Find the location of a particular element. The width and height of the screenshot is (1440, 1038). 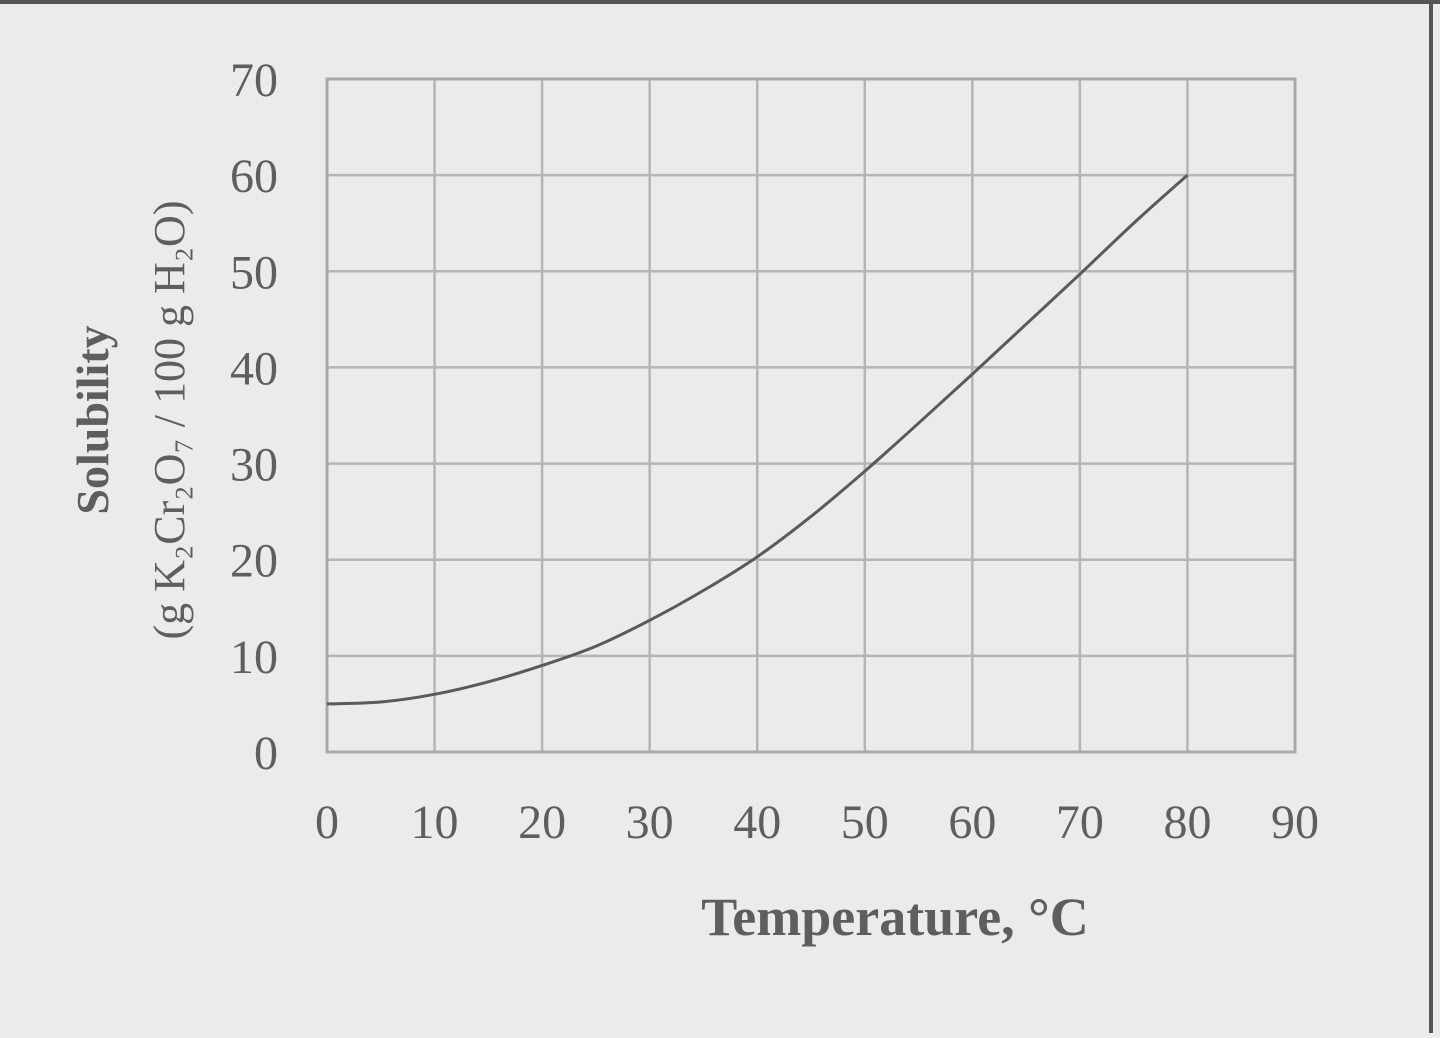

y-tick-label: 60 is located at coordinates (254, 176).